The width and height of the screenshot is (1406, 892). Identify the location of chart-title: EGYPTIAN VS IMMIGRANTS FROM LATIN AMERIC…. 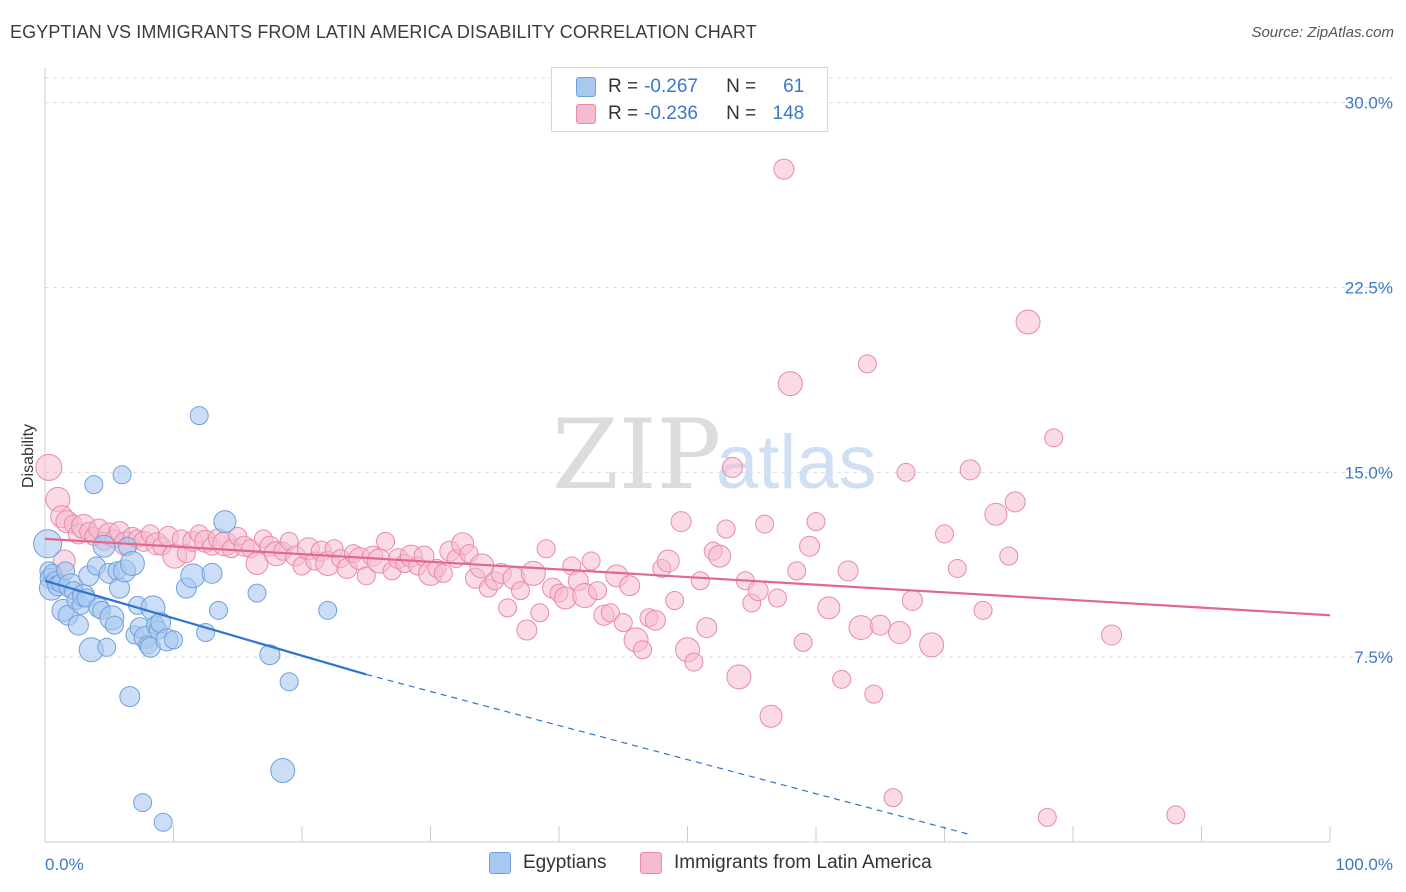
(383, 32).